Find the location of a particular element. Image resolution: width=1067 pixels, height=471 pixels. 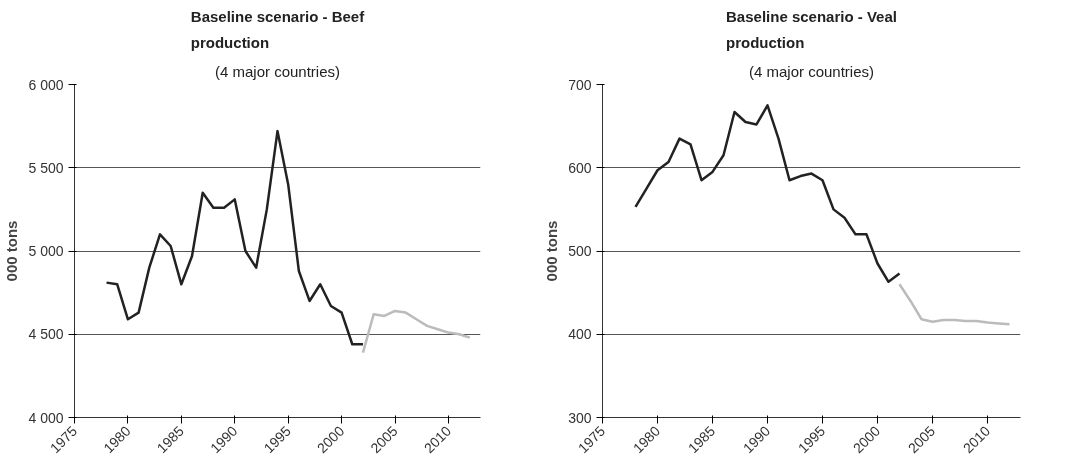

chart-title: Baseline scenario - Veal production is located at coordinates (811, 29).